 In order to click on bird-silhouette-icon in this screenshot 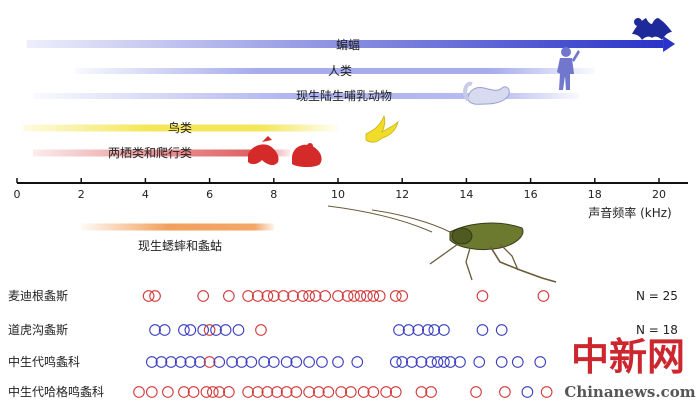, I will do `click(382, 128)`.